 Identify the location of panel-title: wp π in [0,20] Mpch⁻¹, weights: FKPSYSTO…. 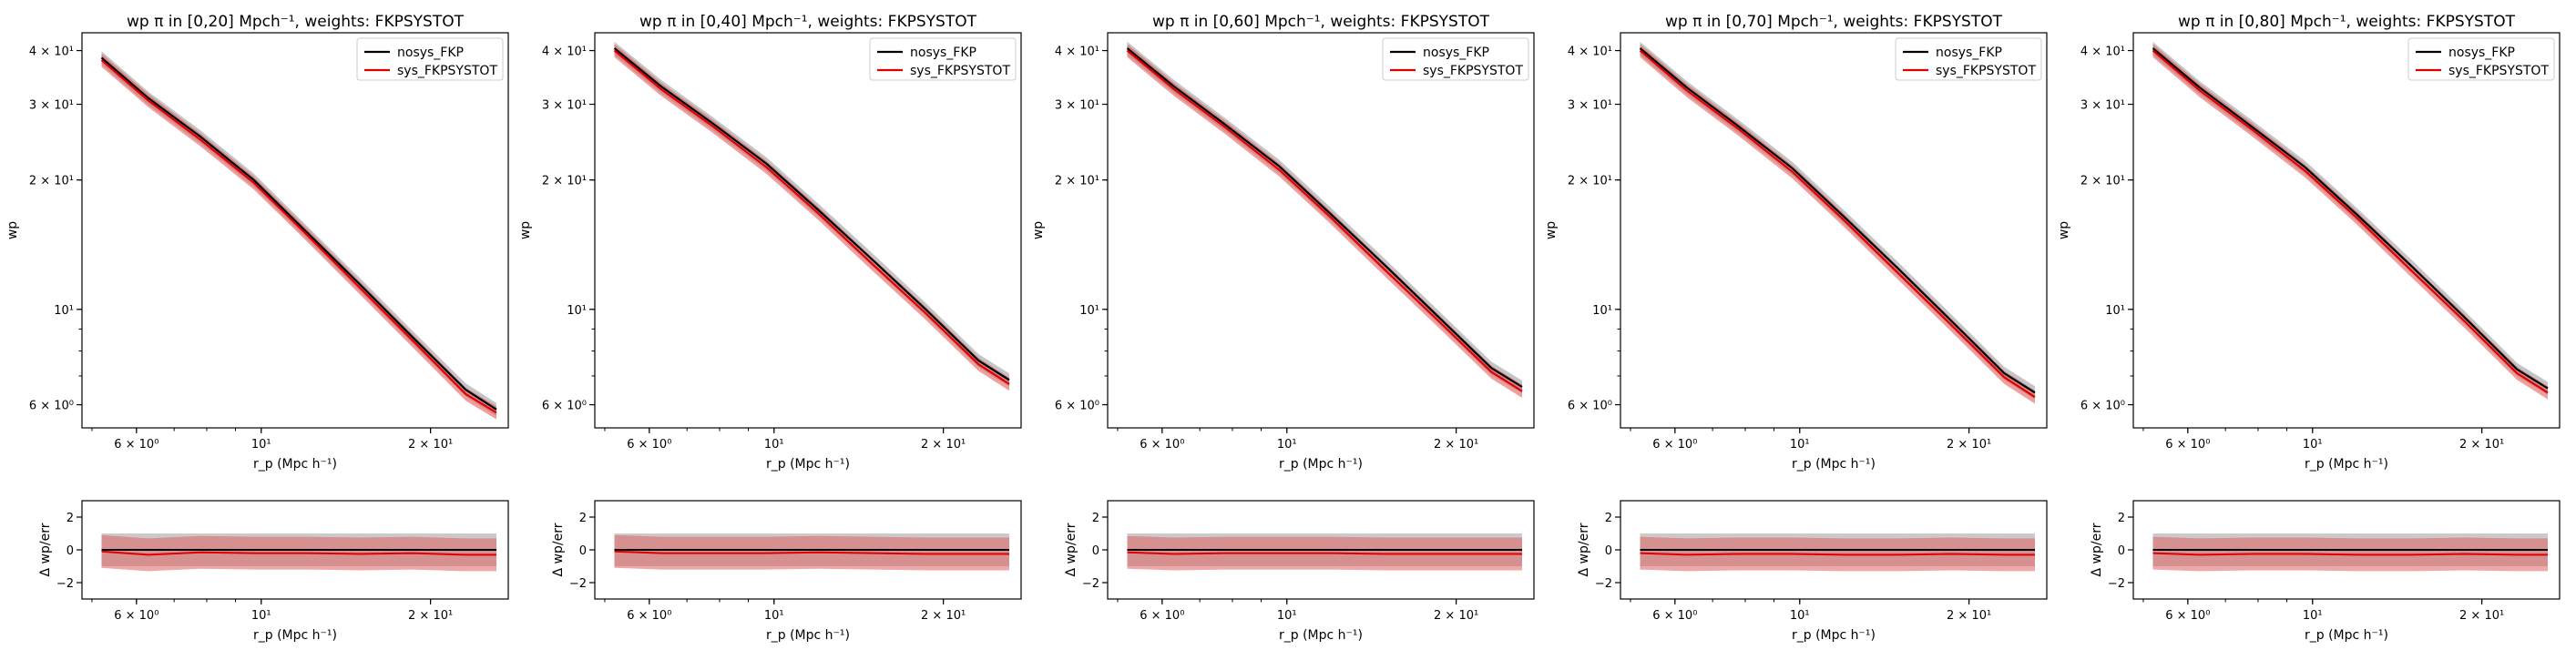
(296, 22).